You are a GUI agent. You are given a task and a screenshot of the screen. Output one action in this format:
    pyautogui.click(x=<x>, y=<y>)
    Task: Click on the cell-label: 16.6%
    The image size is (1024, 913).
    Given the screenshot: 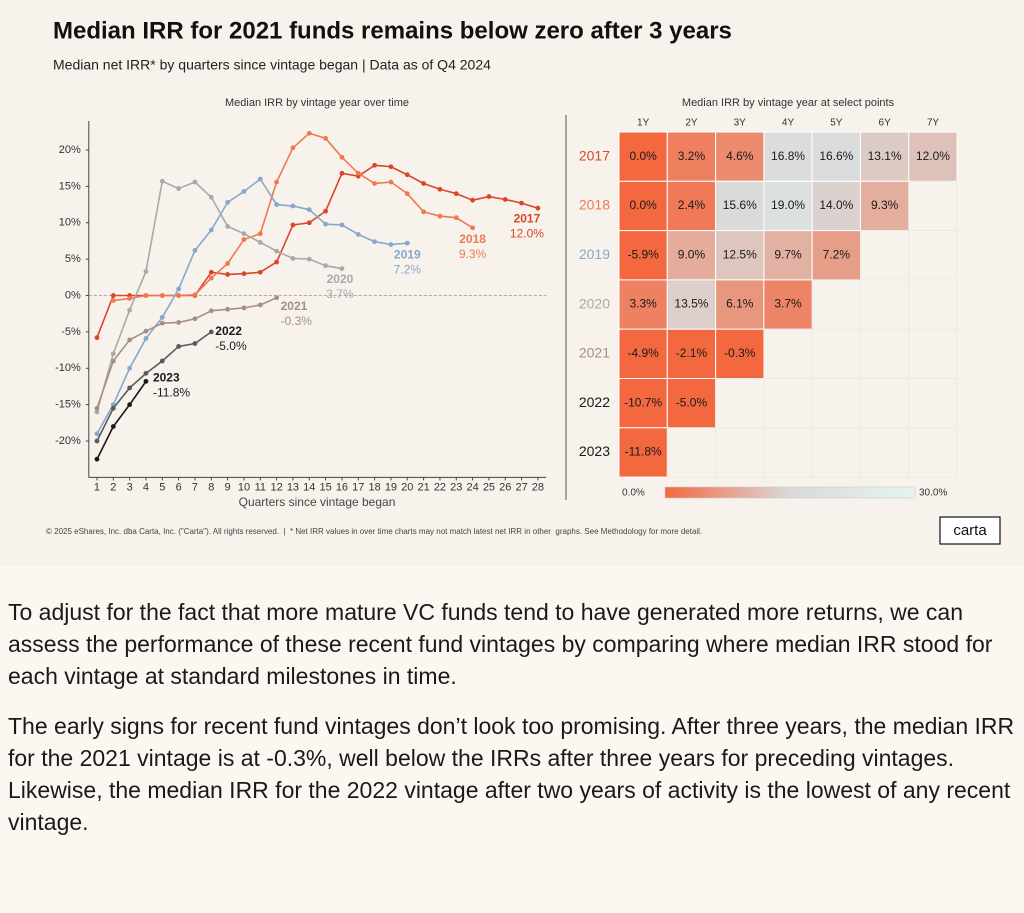 What is the action you would take?
    pyautogui.click(x=836, y=156)
    